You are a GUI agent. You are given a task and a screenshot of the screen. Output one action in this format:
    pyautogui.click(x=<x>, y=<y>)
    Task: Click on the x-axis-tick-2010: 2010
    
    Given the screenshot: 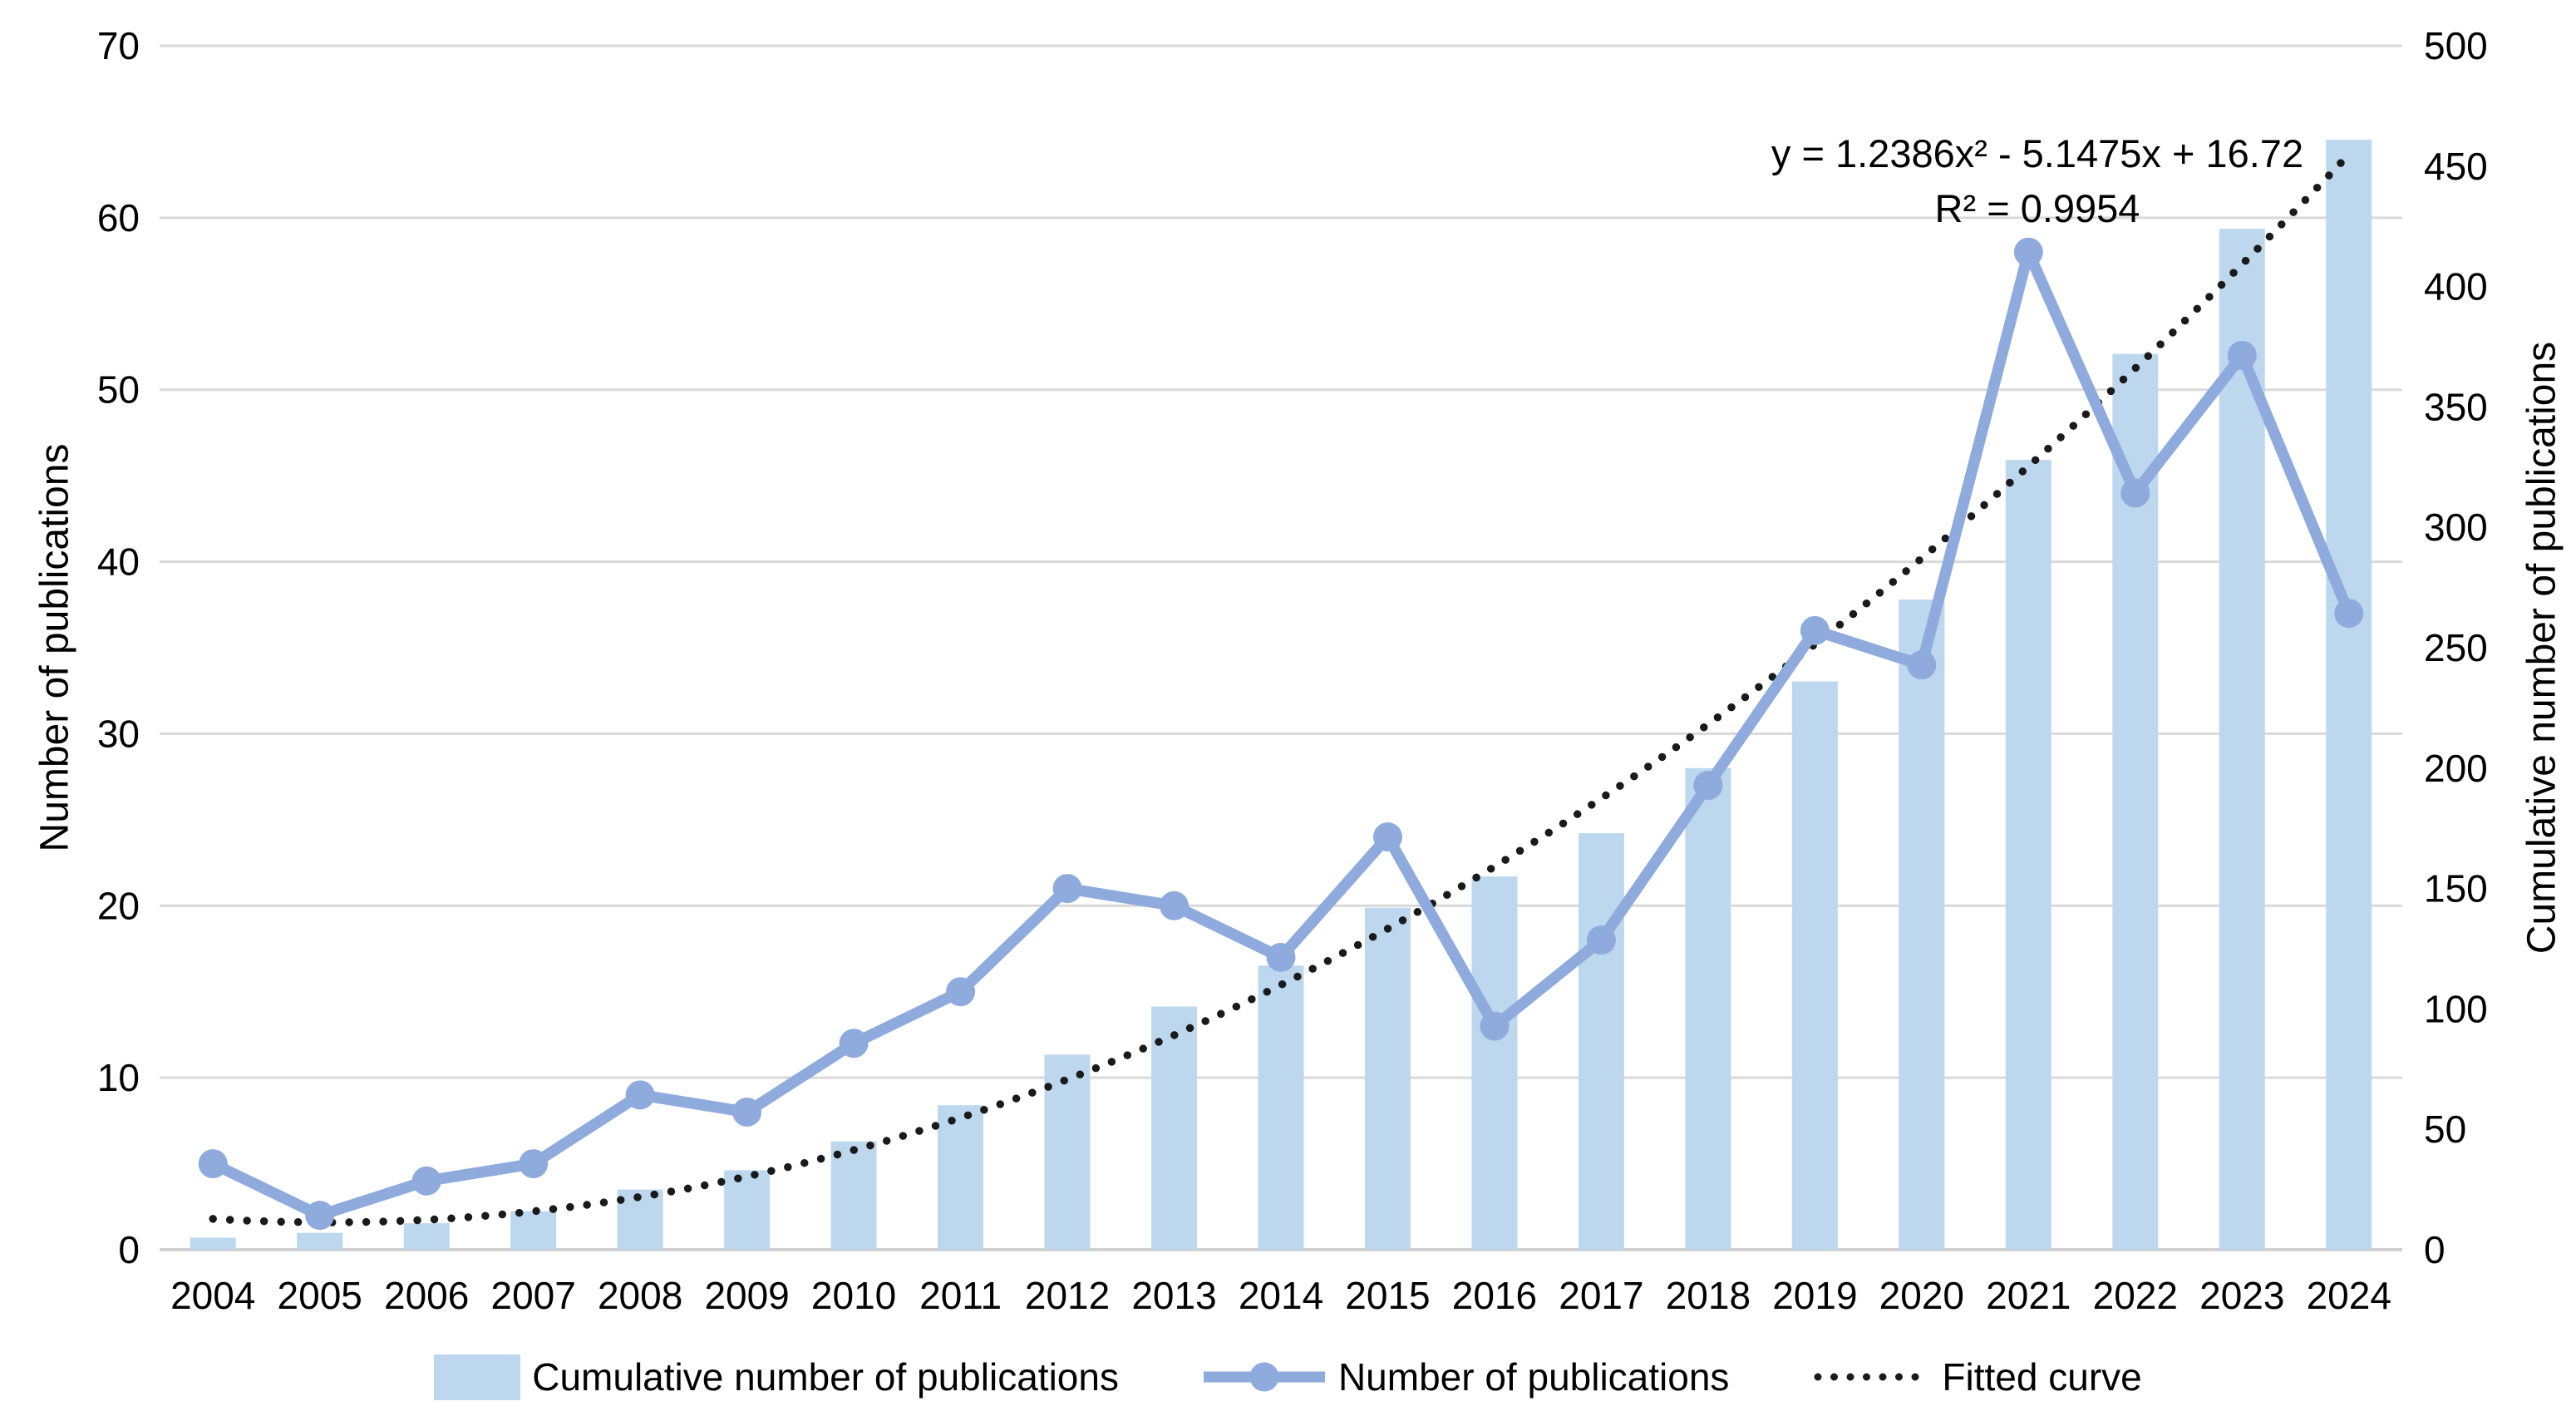 What is the action you would take?
    pyautogui.click(x=853, y=1295)
    